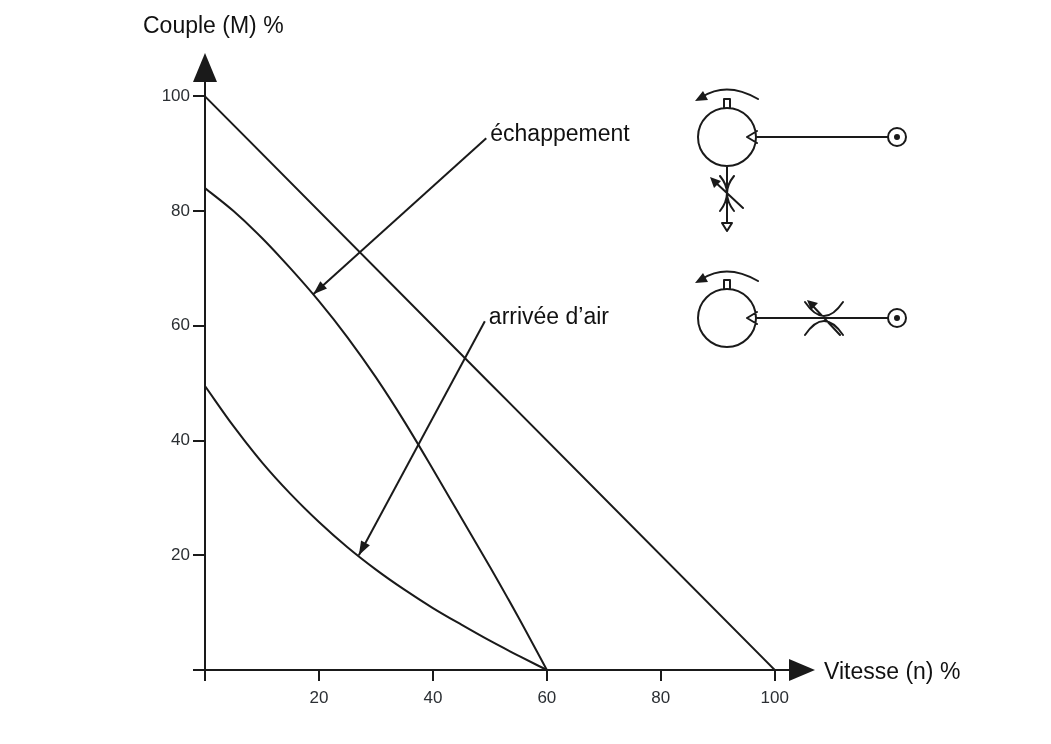 This screenshot has width=1051, height=744. What do you see at coordinates (560, 132) in the screenshot?
I see `annotation: échappement` at bounding box center [560, 132].